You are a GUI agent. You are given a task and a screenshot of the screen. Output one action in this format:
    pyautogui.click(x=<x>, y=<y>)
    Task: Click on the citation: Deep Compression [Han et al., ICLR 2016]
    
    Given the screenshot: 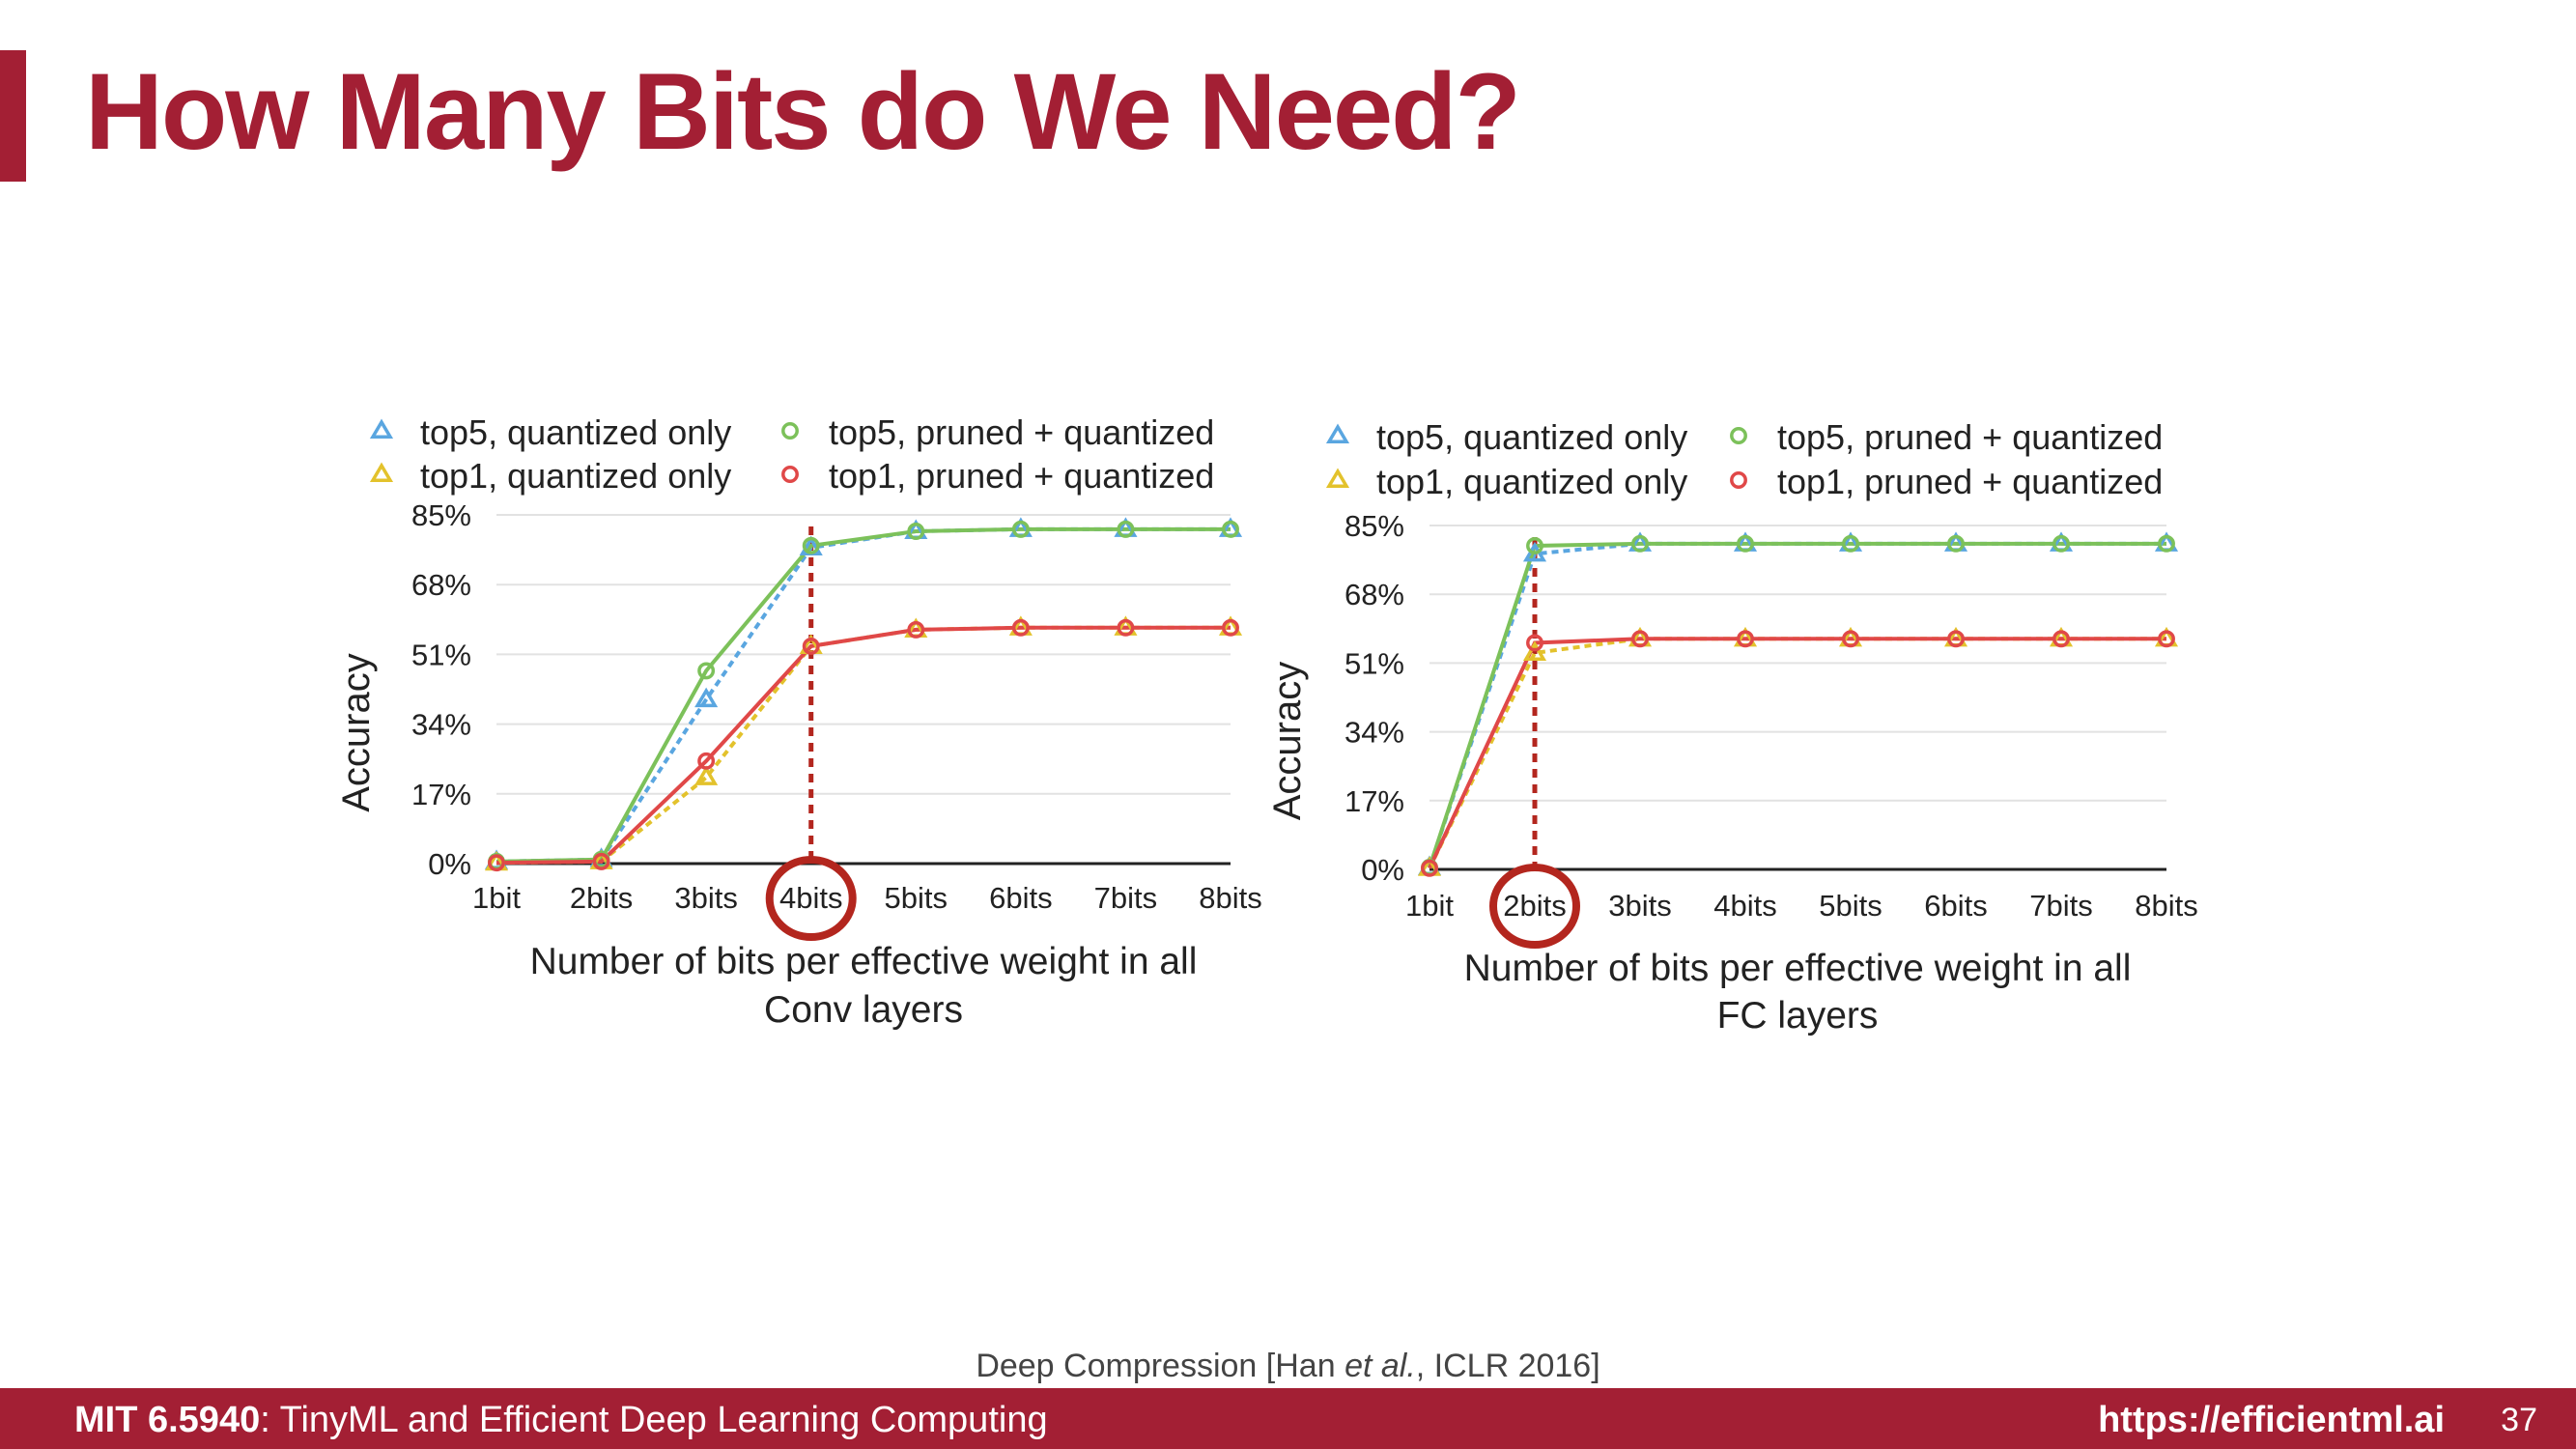 What is the action you would take?
    pyautogui.click(x=1288, y=1366)
    